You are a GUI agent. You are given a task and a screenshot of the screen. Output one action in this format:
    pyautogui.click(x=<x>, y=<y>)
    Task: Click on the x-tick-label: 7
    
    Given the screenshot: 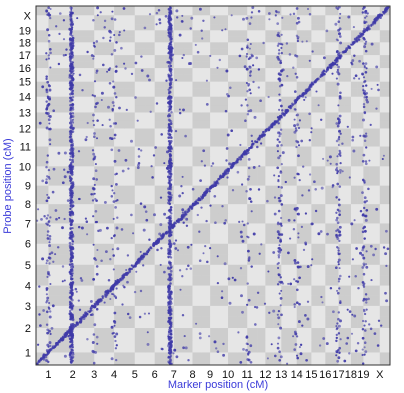 What is the action you would take?
    pyautogui.click(x=174, y=375)
    